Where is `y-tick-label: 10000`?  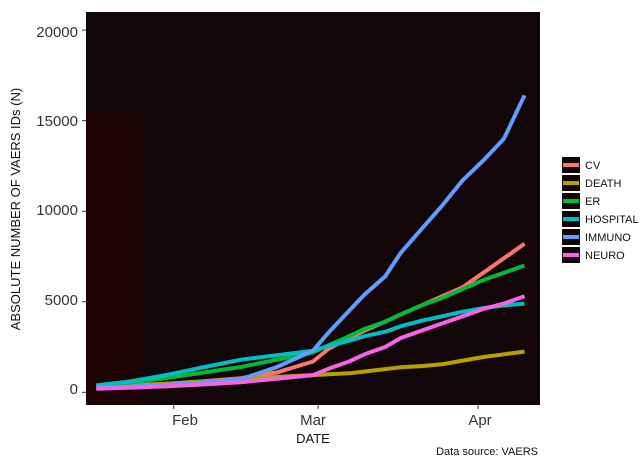 y-tick-label: 10000 is located at coordinates (57, 210).